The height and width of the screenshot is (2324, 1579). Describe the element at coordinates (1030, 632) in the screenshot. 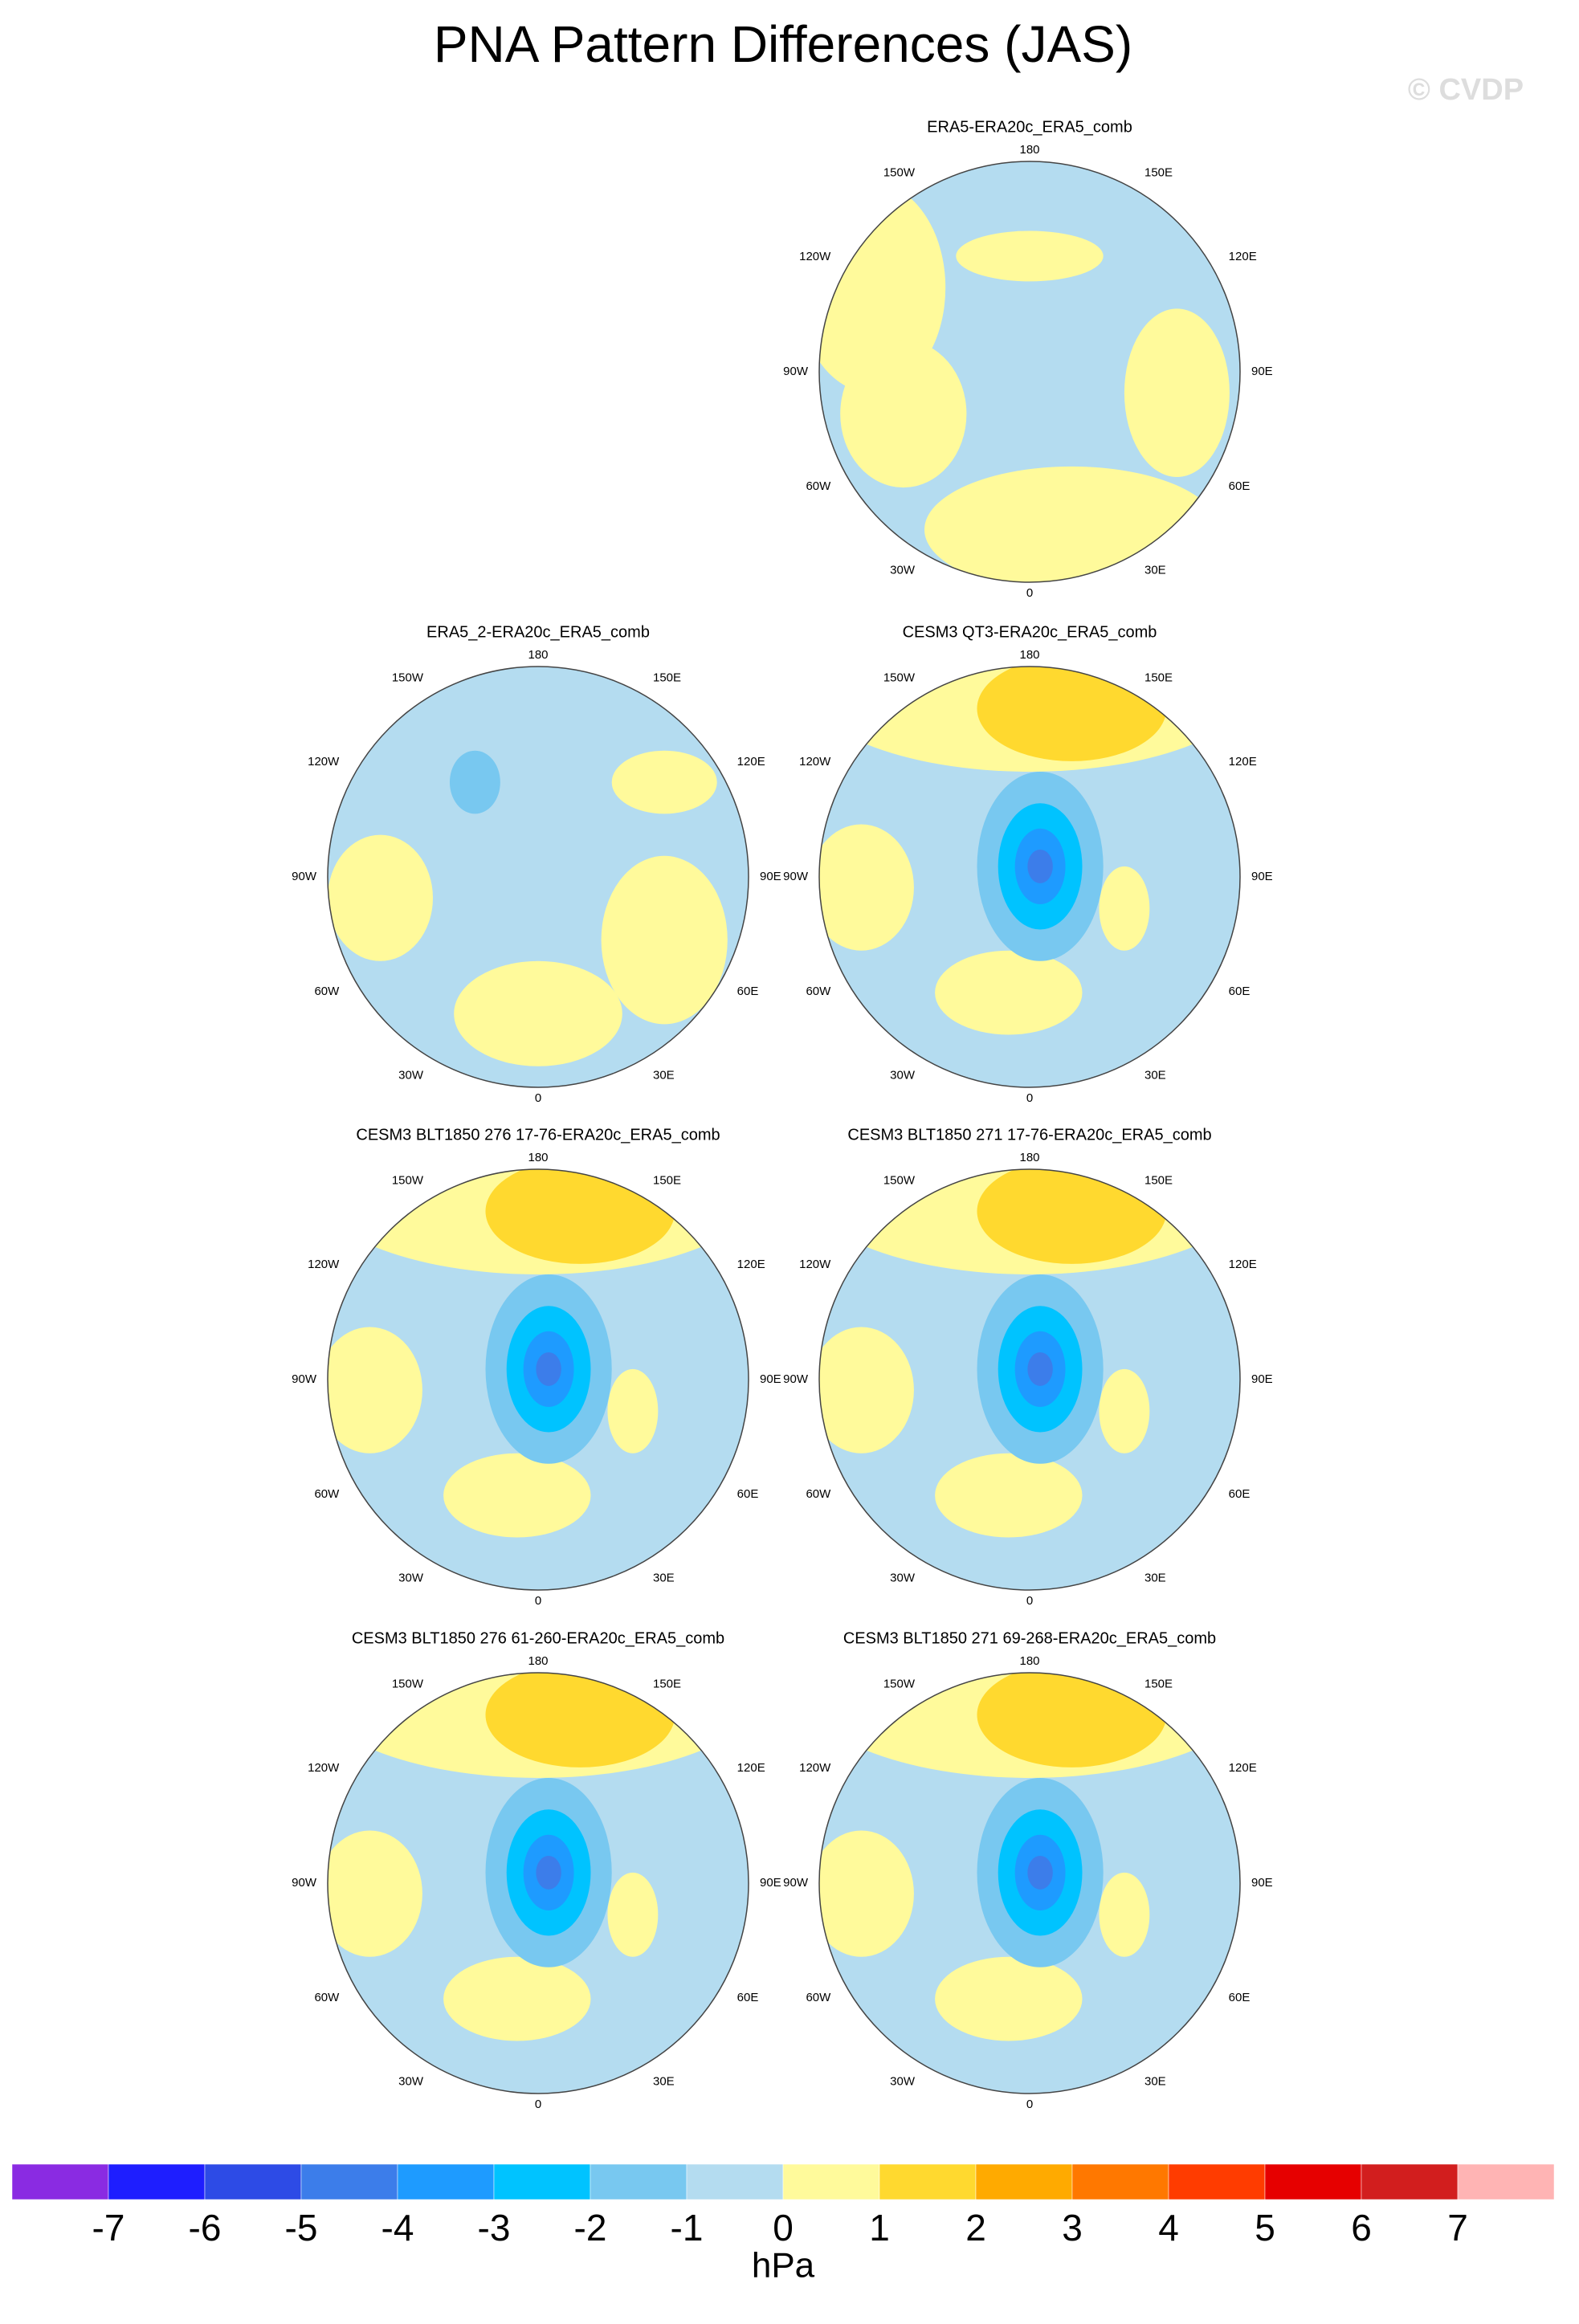

I see `panel-title: CESM3 QT3-ERA20c_ERA5_comb` at that location.